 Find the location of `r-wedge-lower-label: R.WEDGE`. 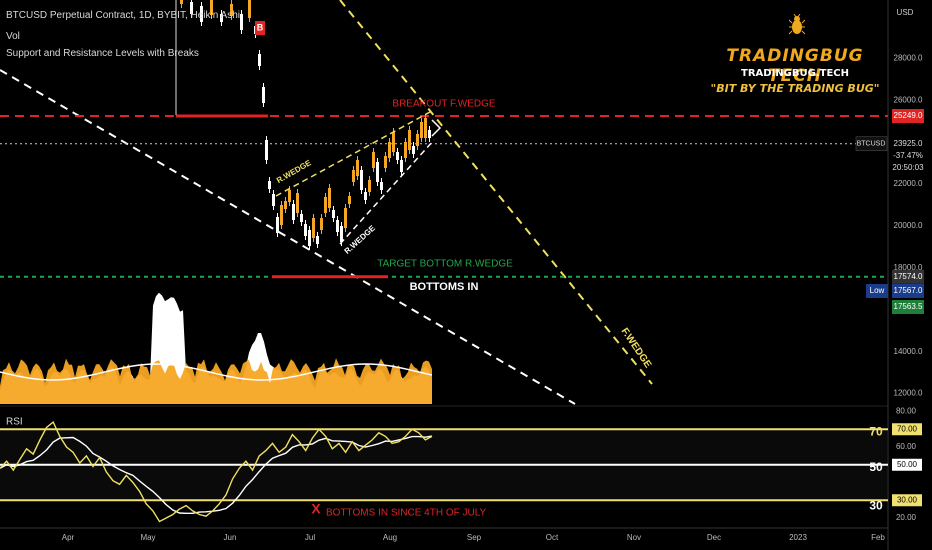

r-wedge-lower-label: R.WEDGE is located at coordinates (360, 239).